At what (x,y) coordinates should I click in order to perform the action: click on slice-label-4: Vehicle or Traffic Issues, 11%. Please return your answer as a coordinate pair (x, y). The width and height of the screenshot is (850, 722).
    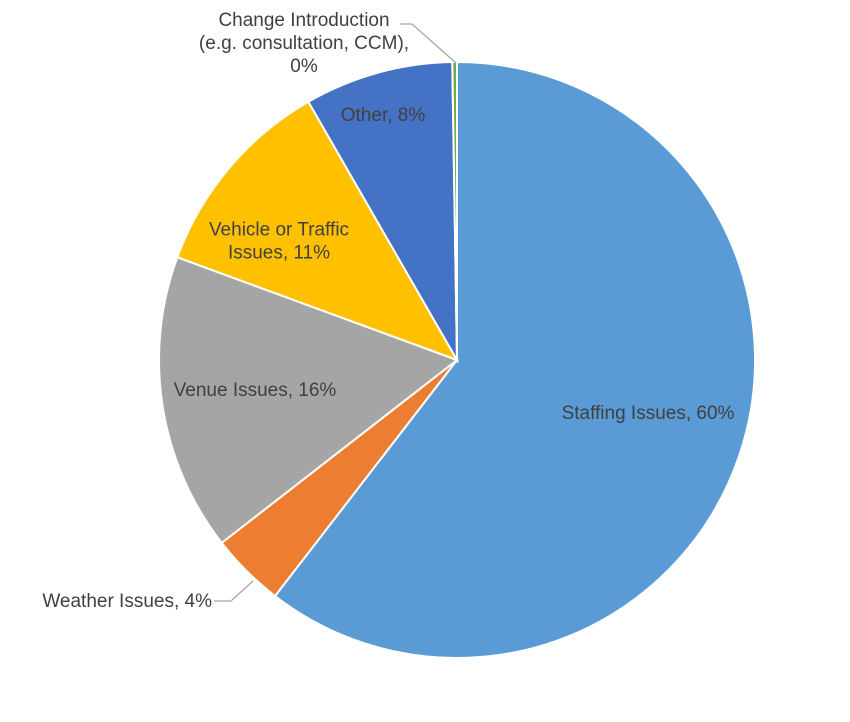
    Looking at the image, I should click on (279, 242).